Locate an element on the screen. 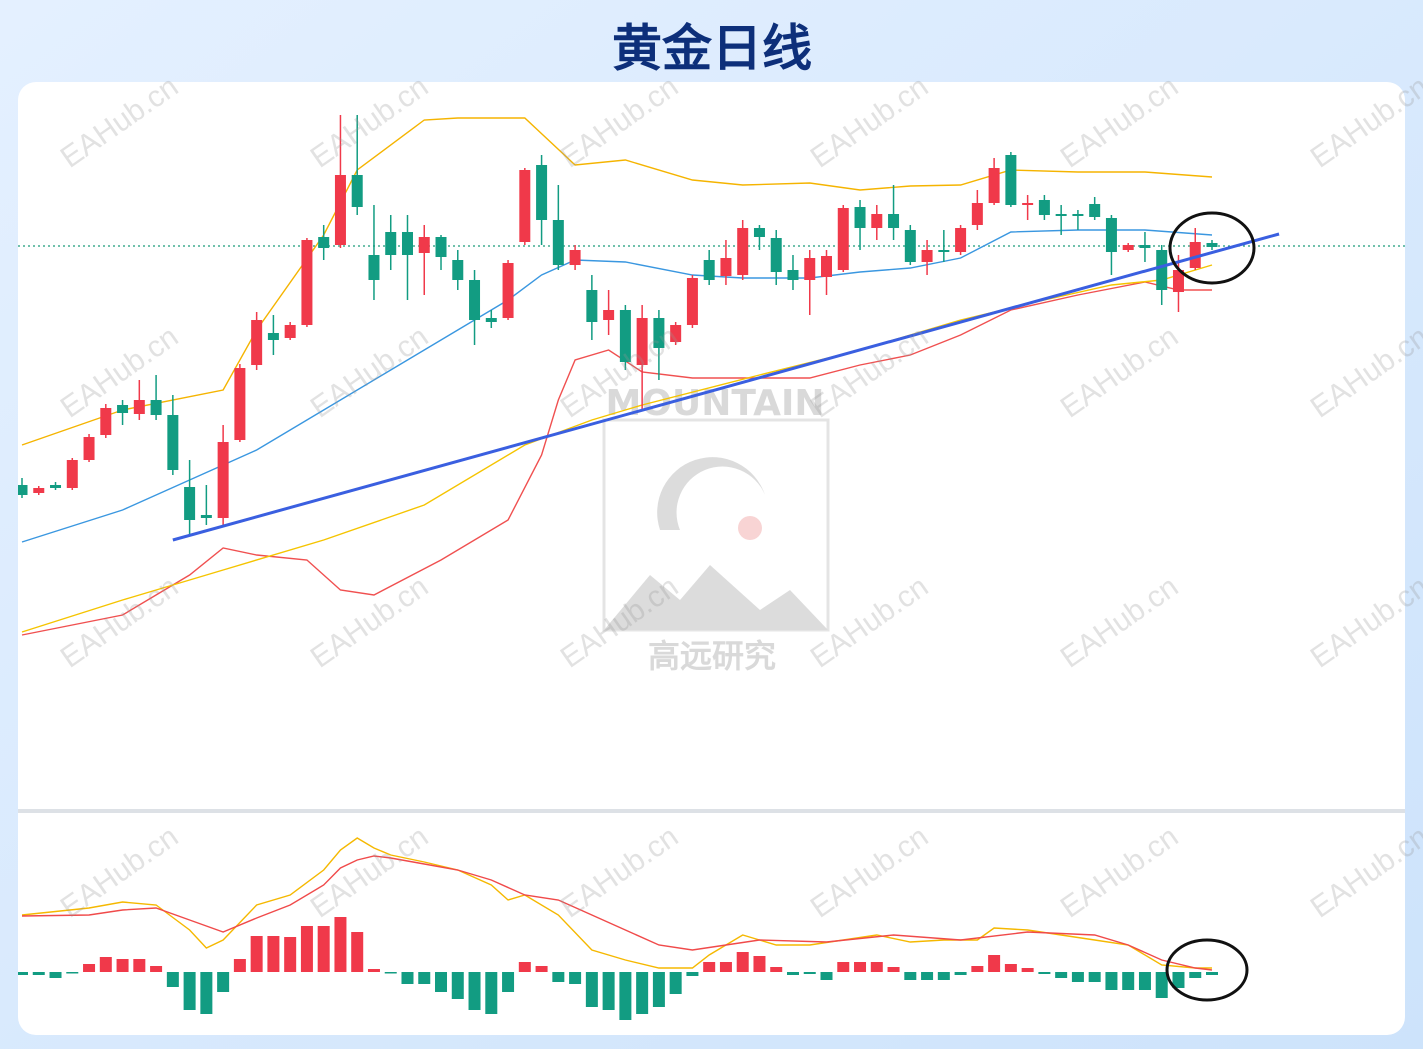 The width and height of the screenshot is (1423, 1049). chart-title: 黄金日线 is located at coordinates (712, 49).